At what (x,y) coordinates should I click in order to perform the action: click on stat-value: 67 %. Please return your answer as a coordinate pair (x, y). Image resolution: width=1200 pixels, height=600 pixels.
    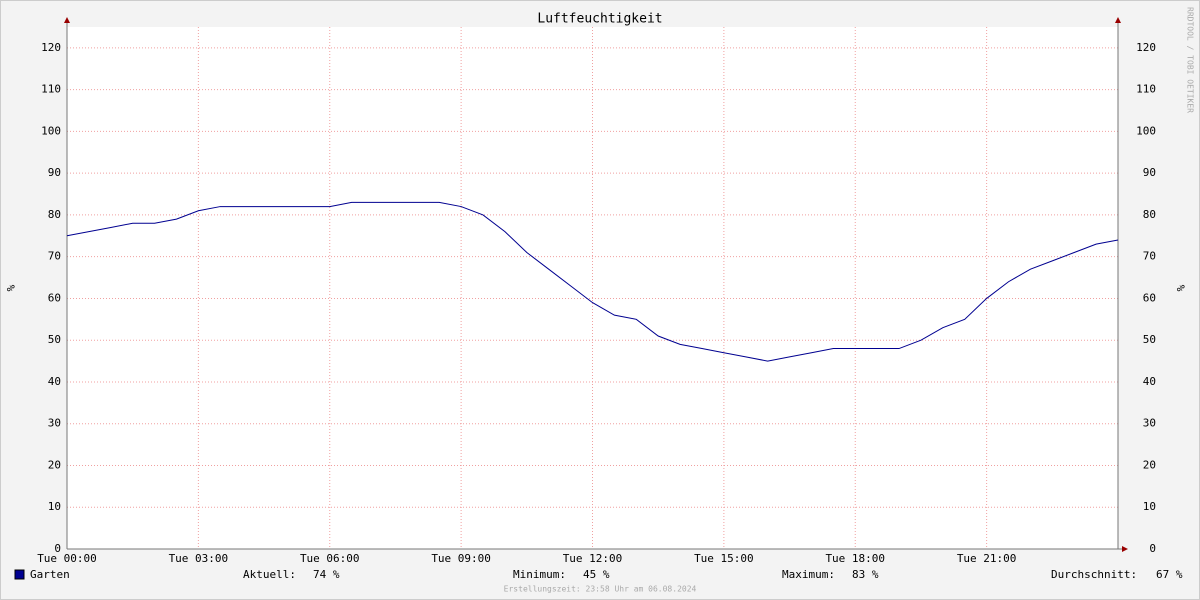
    Looking at the image, I should click on (1169, 574).